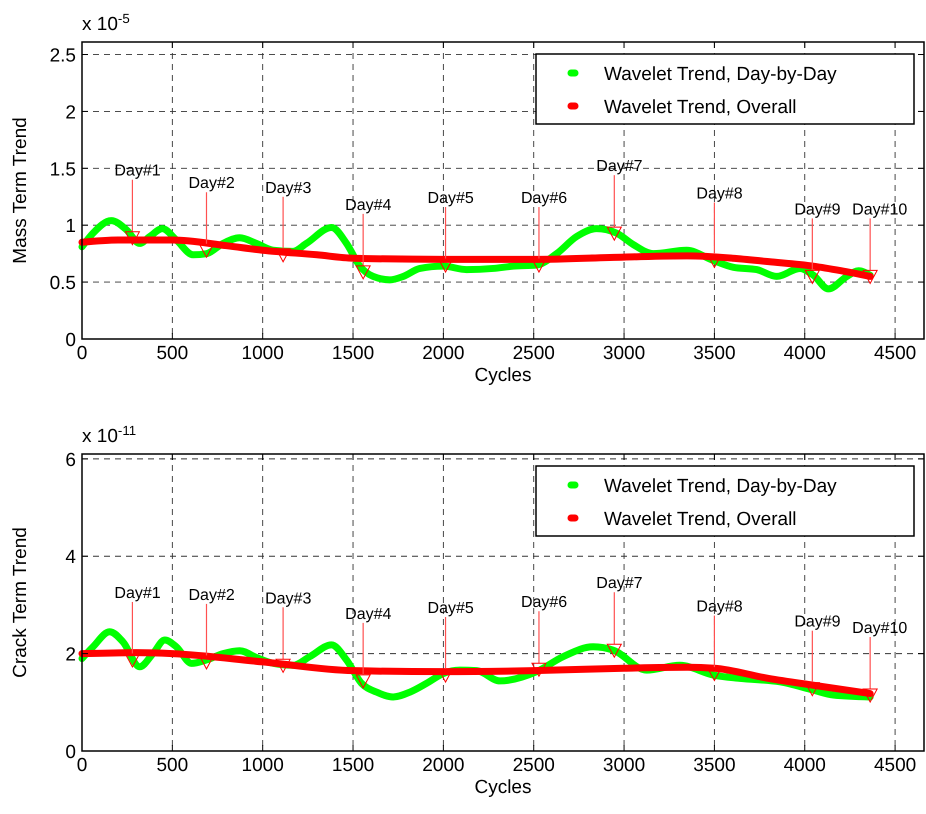  What do you see at coordinates (106, 22) in the screenshot?
I see `text: x 10$^{-5}$` at bounding box center [106, 22].